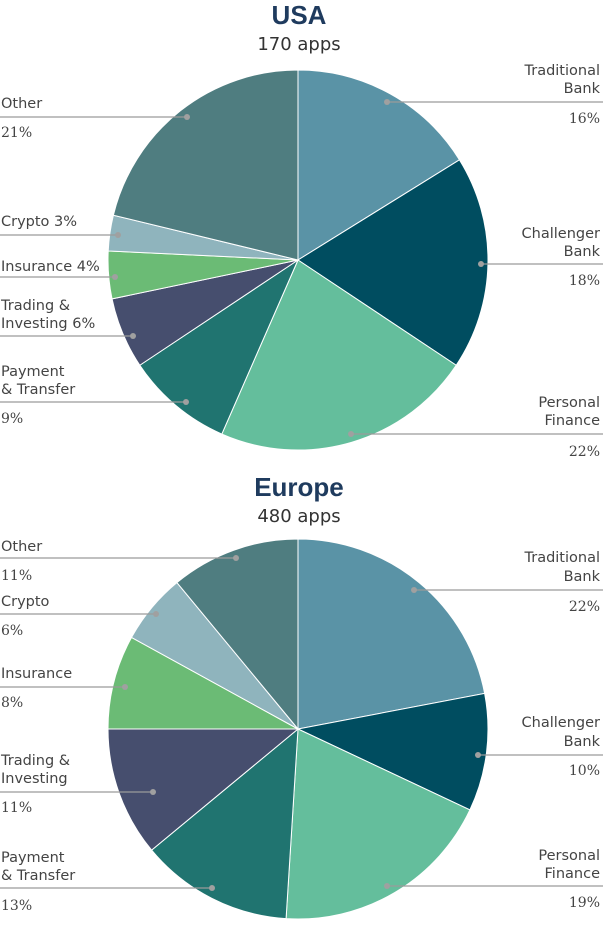  Describe the element at coordinates (50, 267) in the screenshot. I see `slice-label: Insurance 4%` at that location.